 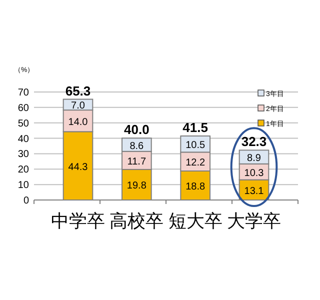 I want to click on data-label: 8.6, so click(x=137, y=146).